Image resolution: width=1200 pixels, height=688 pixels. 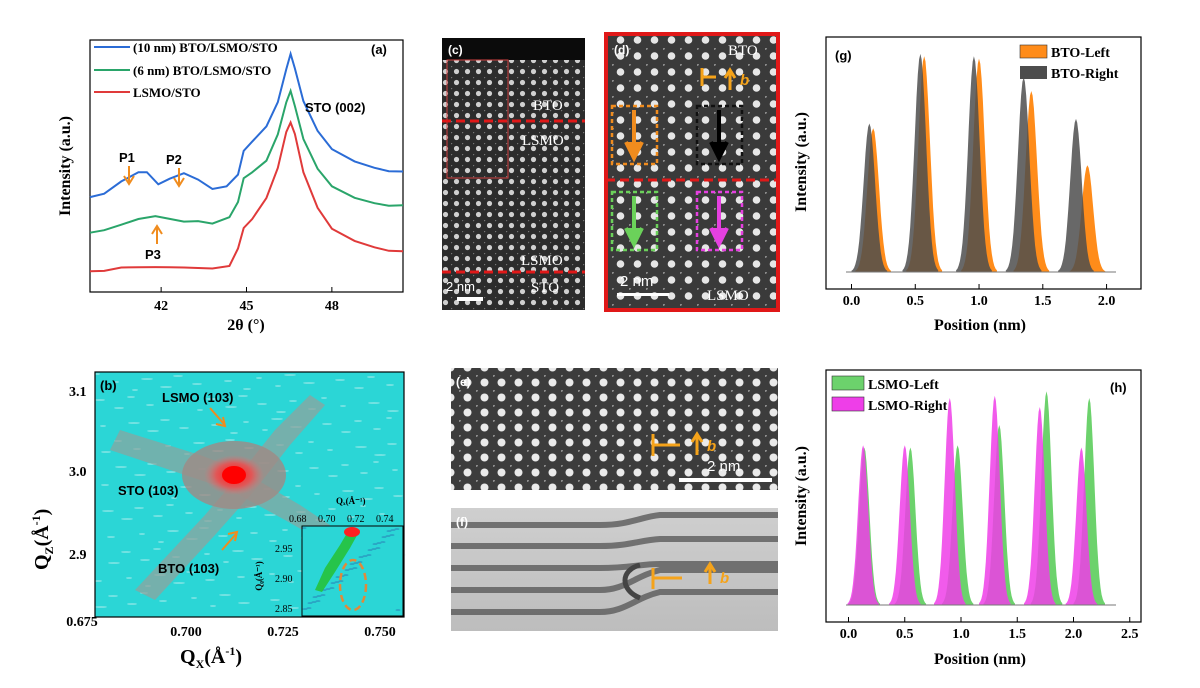 What do you see at coordinates (332, 306) in the screenshot?
I see `a-xtick-label: 48` at bounding box center [332, 306].